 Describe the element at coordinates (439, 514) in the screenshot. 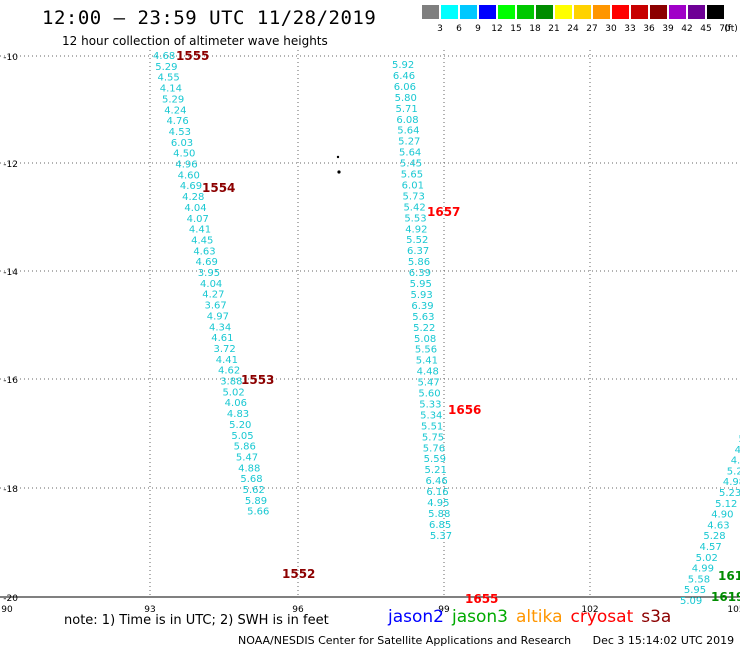

I see `wave-height-value: 5.88` at that location.